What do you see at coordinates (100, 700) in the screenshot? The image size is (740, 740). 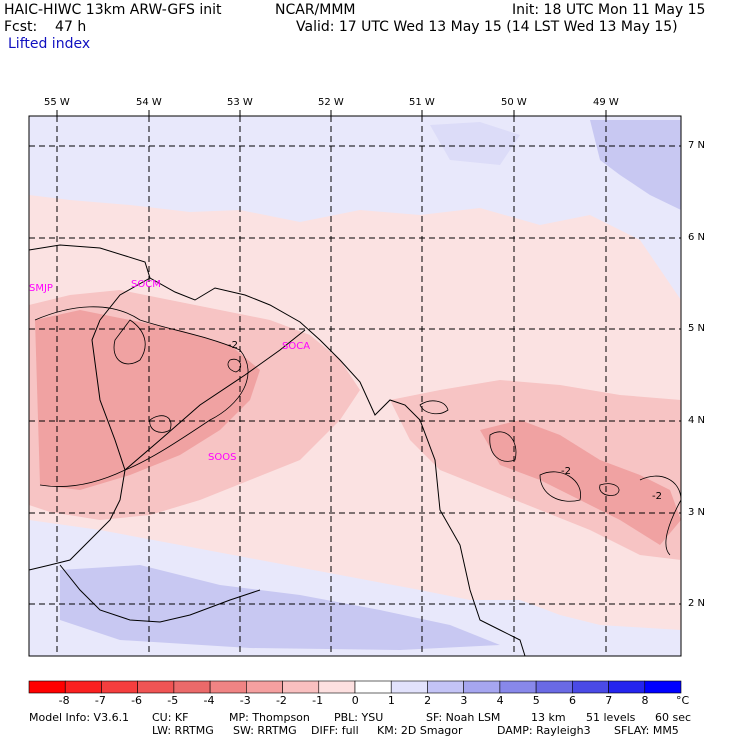 I see `colorbar-tick-label: -7` at bounding box center [100, 700].